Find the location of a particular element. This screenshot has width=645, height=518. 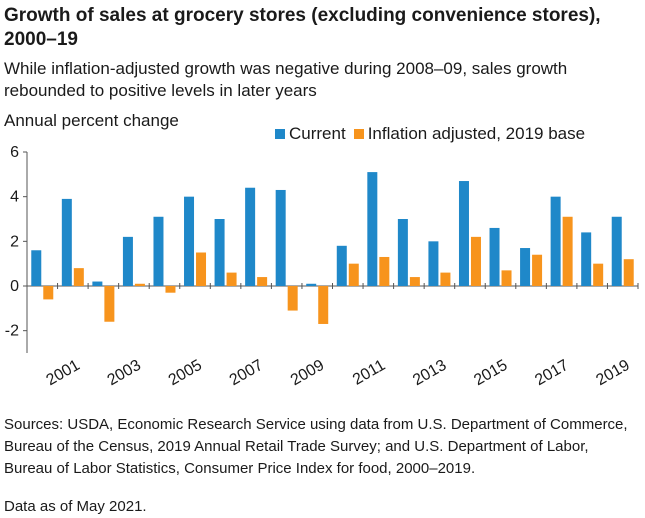

y-tick-label: 4 is located at coordinates (14, 197).